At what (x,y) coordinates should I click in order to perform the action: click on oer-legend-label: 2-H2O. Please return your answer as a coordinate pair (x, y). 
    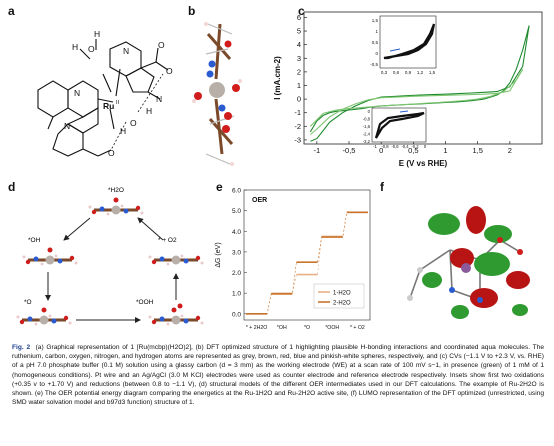
    Looking at the image, I should click on (342, 304).